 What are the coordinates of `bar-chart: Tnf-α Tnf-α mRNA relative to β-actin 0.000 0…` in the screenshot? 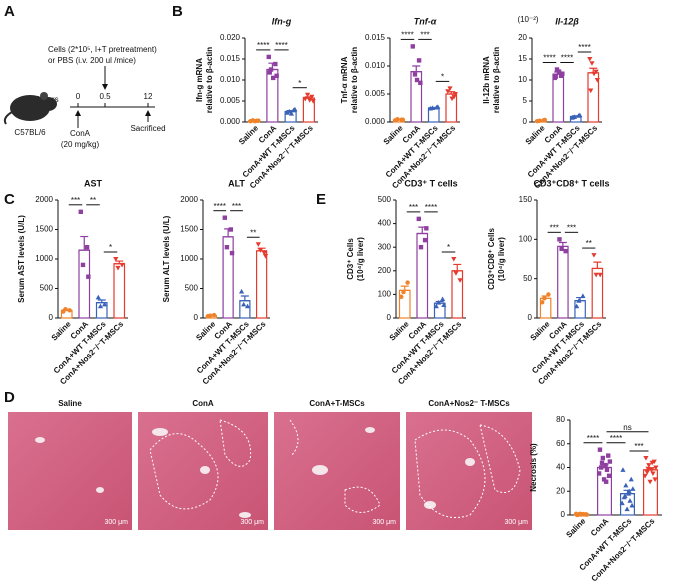 It's located at (400, 103).